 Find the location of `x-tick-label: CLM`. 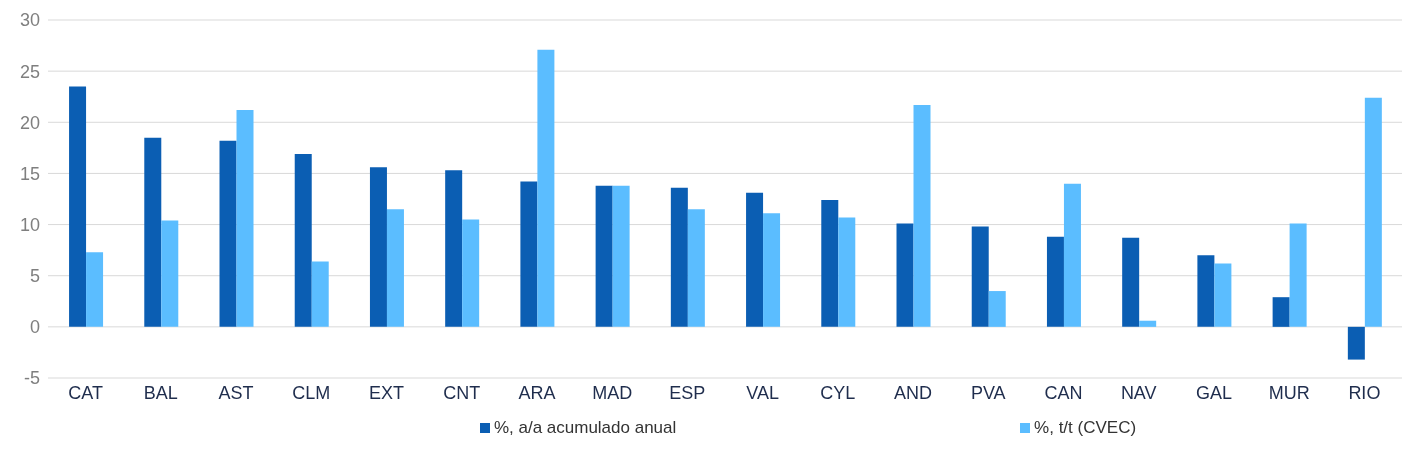

x-tick-label: CLM is located at coordinates (311, 392).